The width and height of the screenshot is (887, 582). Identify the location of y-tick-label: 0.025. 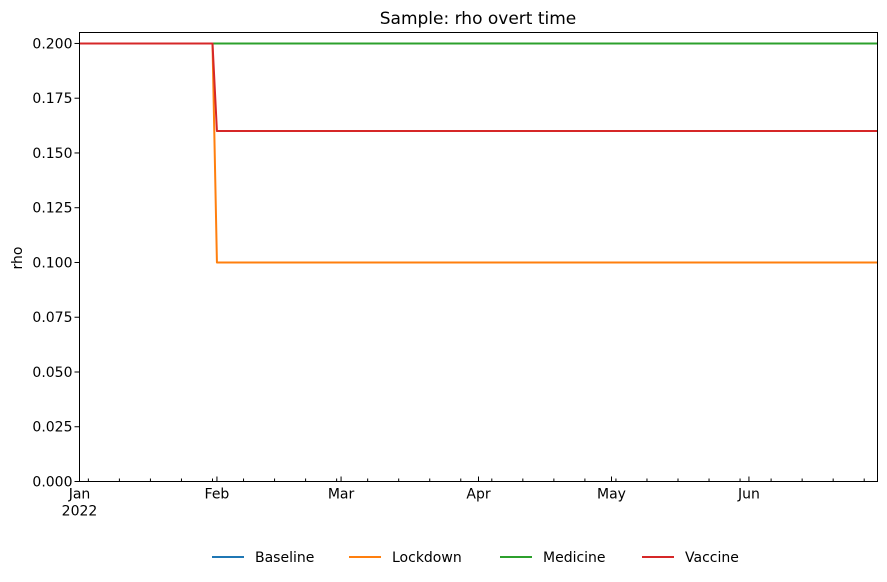
(52, 428).